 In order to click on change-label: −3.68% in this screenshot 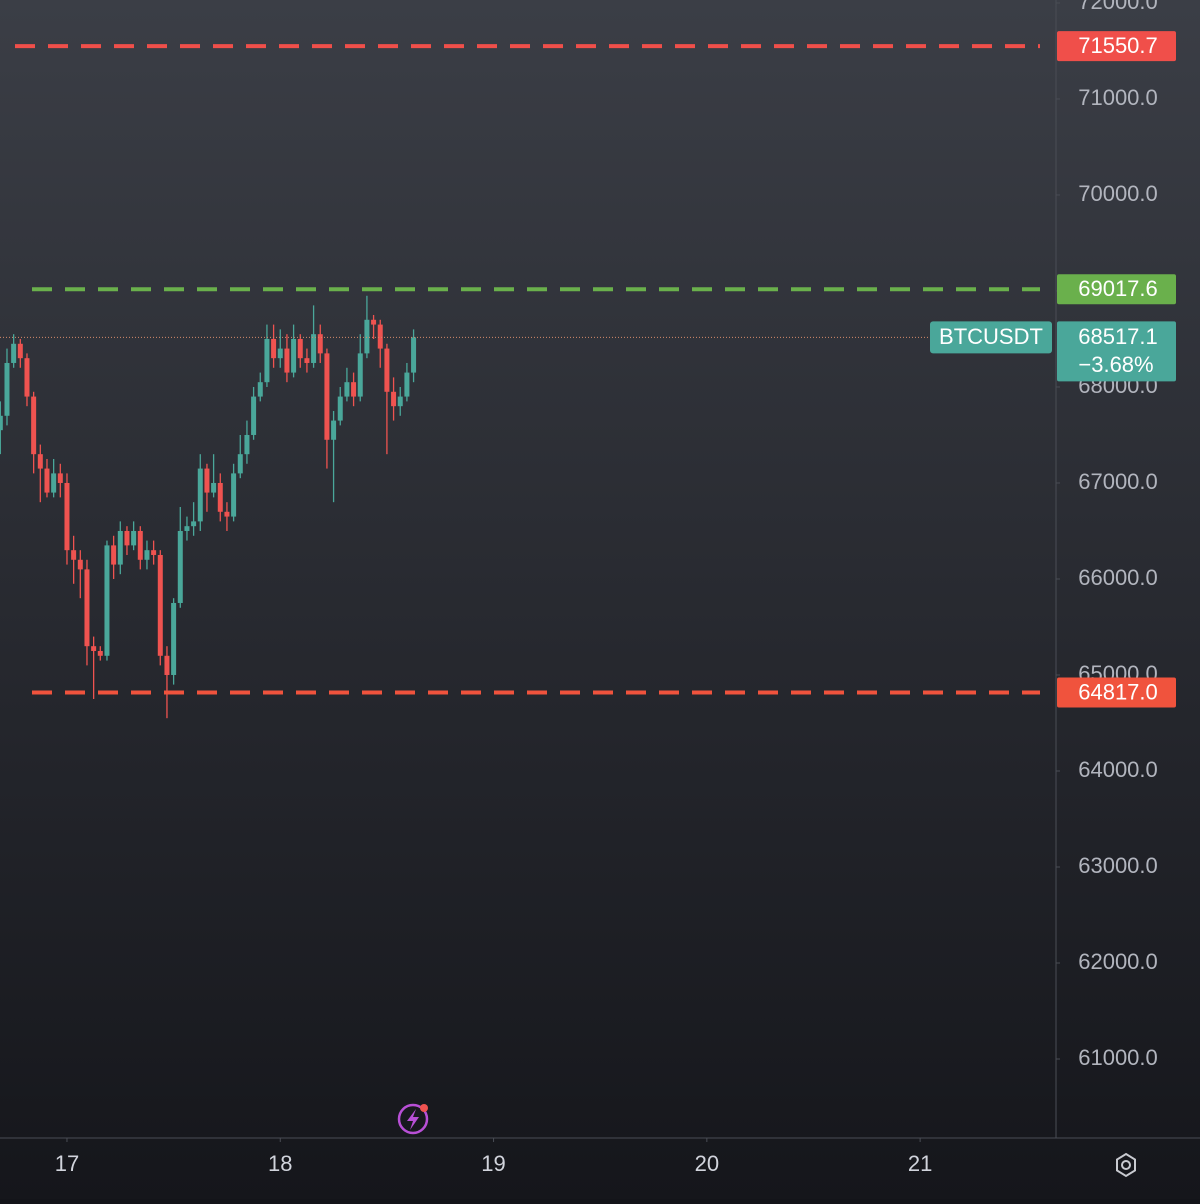, I will do `click(1115, 364)`.